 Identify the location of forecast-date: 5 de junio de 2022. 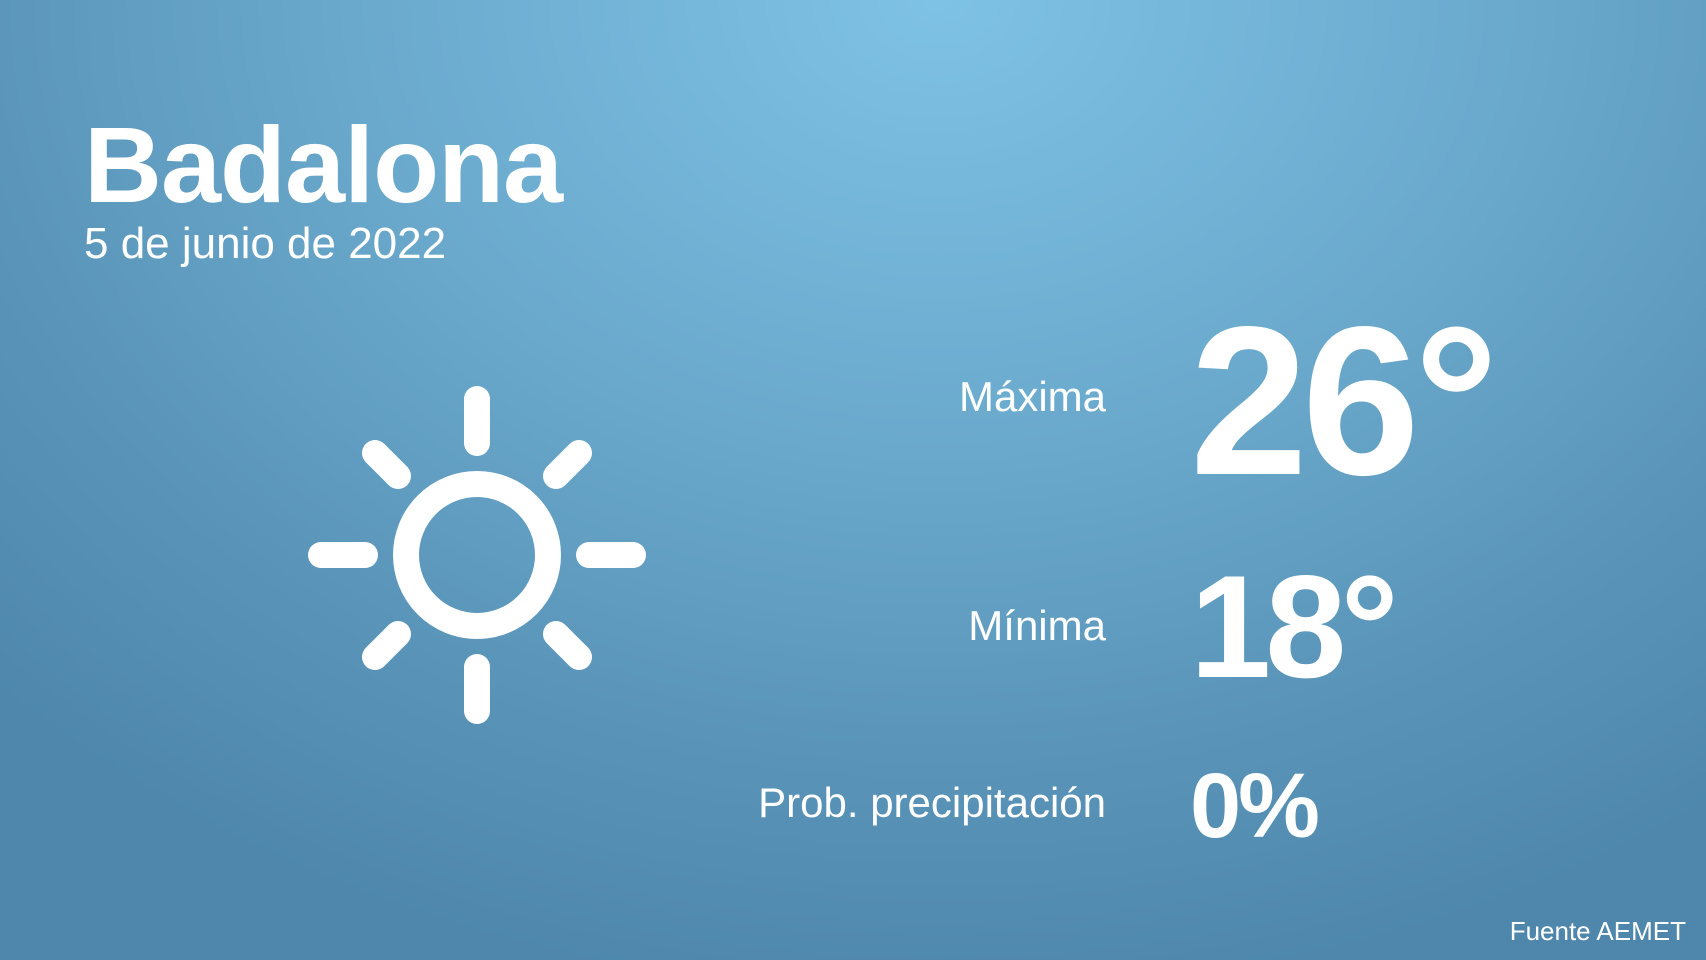
(265, 243).